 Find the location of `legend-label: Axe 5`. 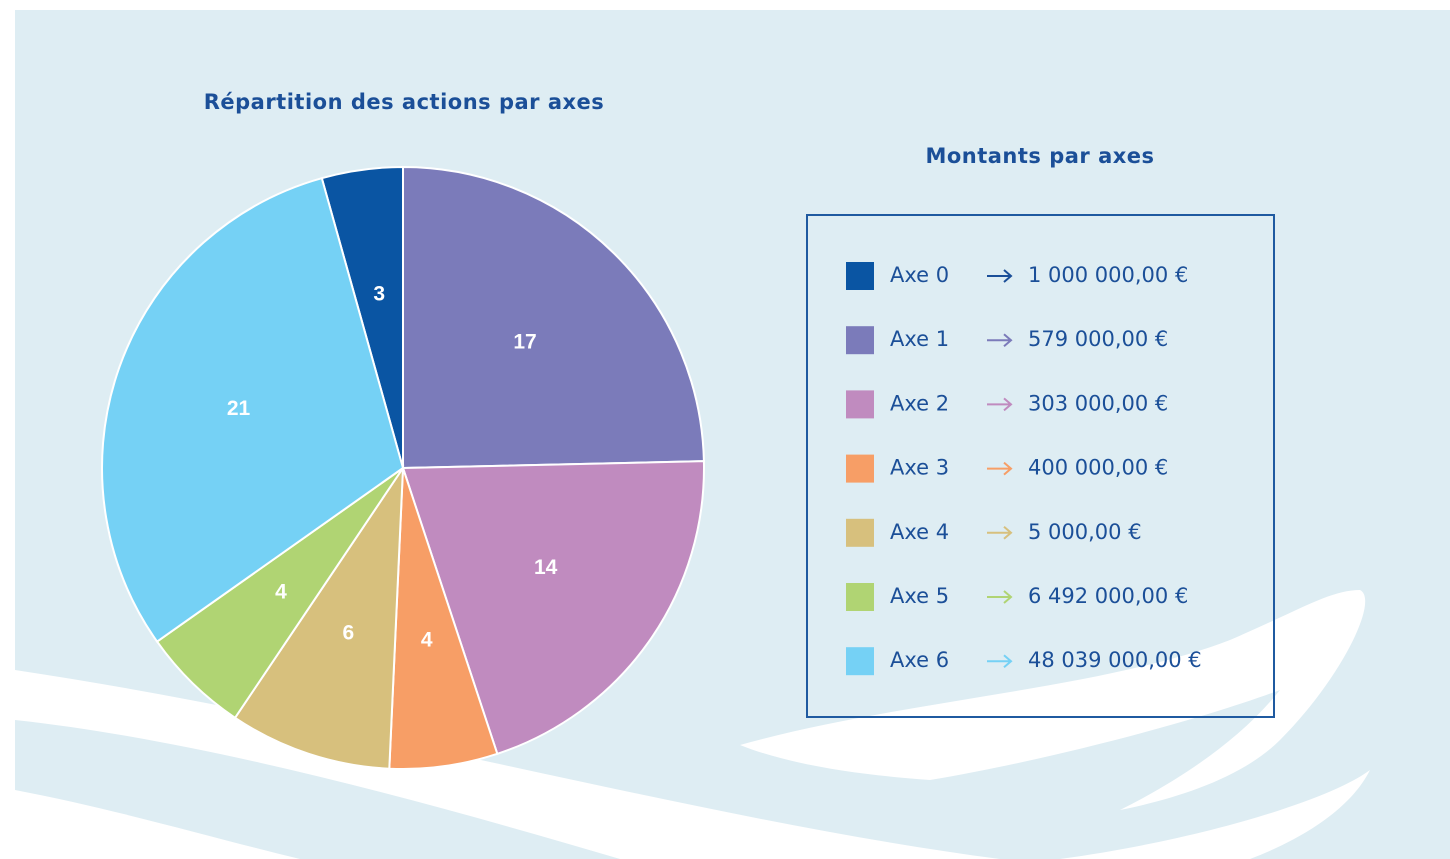

legend-label: Axe 5 is located at coordinates (919, 596).